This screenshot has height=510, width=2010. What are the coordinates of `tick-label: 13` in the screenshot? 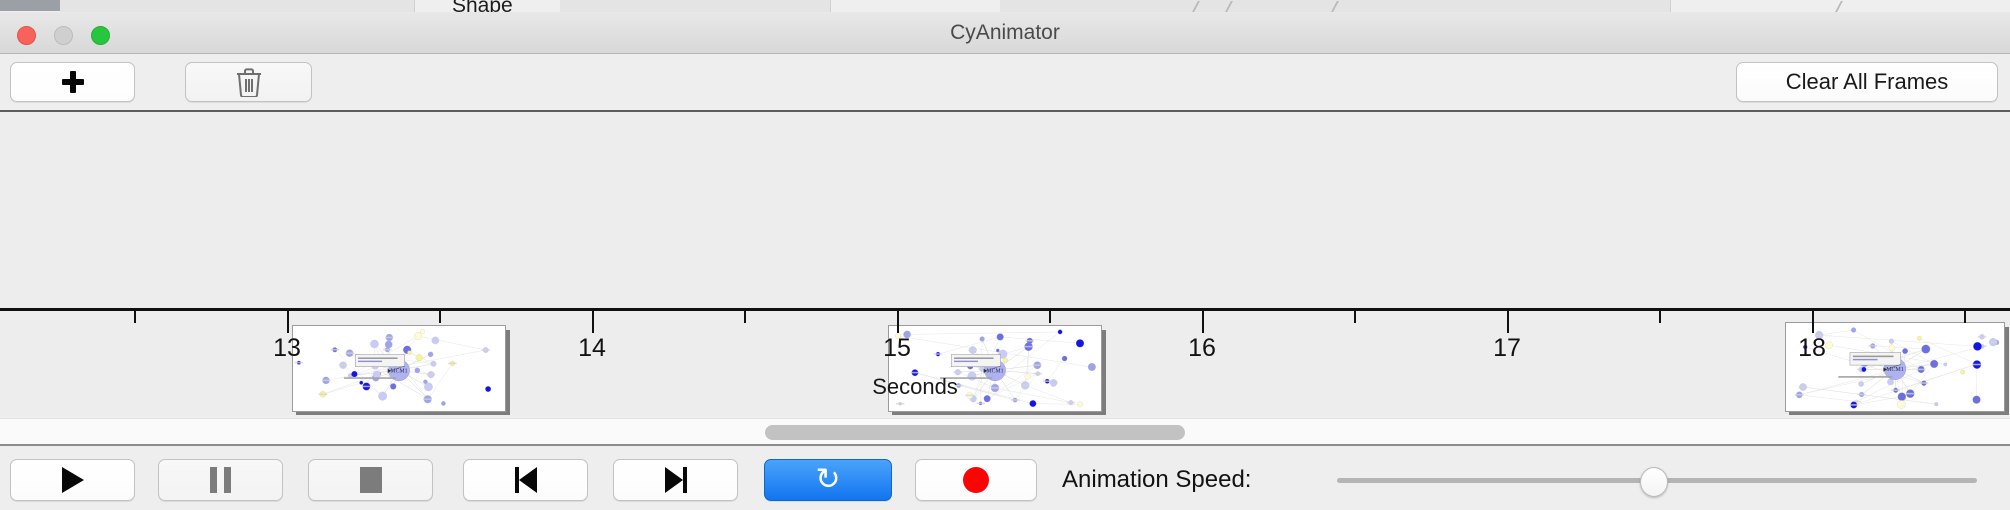 It's located at (287, 348).